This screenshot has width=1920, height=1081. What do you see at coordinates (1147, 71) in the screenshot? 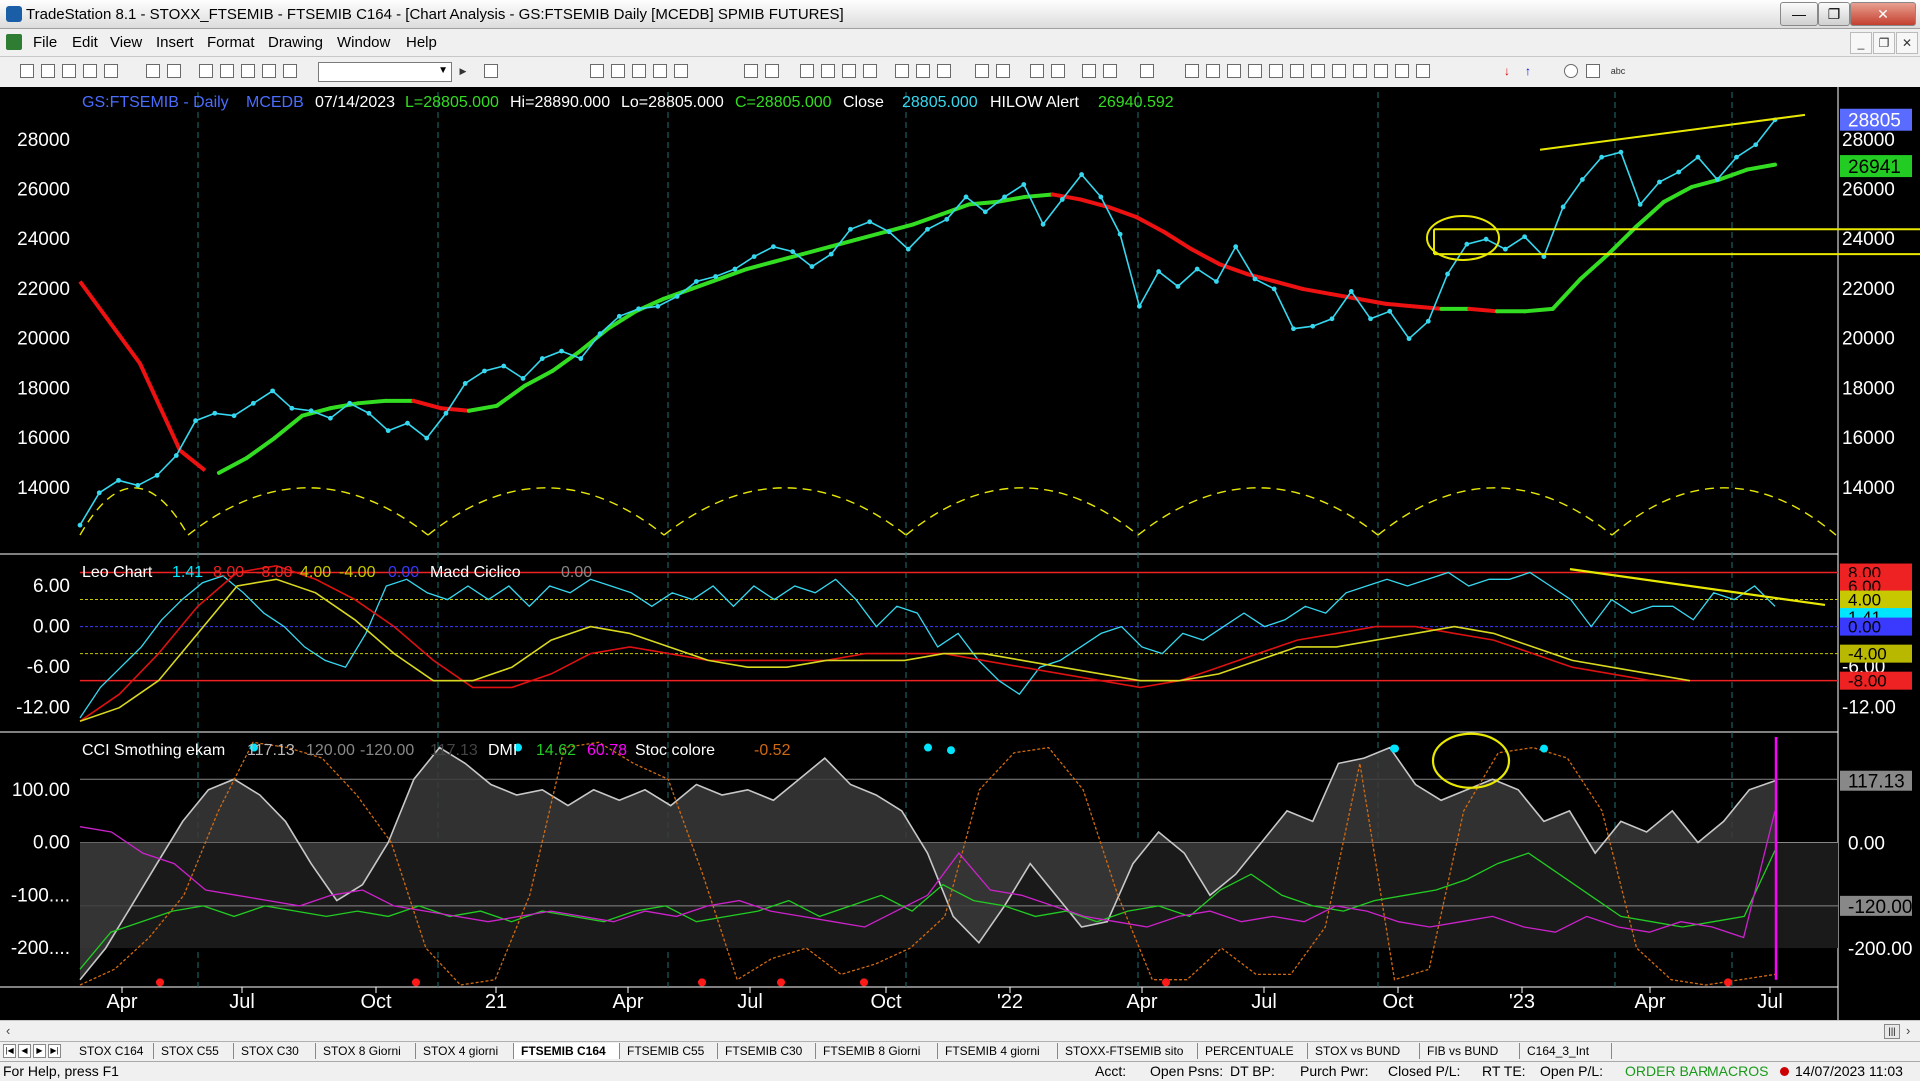
I see `settings-icon` at bounding box center [1147, 71].